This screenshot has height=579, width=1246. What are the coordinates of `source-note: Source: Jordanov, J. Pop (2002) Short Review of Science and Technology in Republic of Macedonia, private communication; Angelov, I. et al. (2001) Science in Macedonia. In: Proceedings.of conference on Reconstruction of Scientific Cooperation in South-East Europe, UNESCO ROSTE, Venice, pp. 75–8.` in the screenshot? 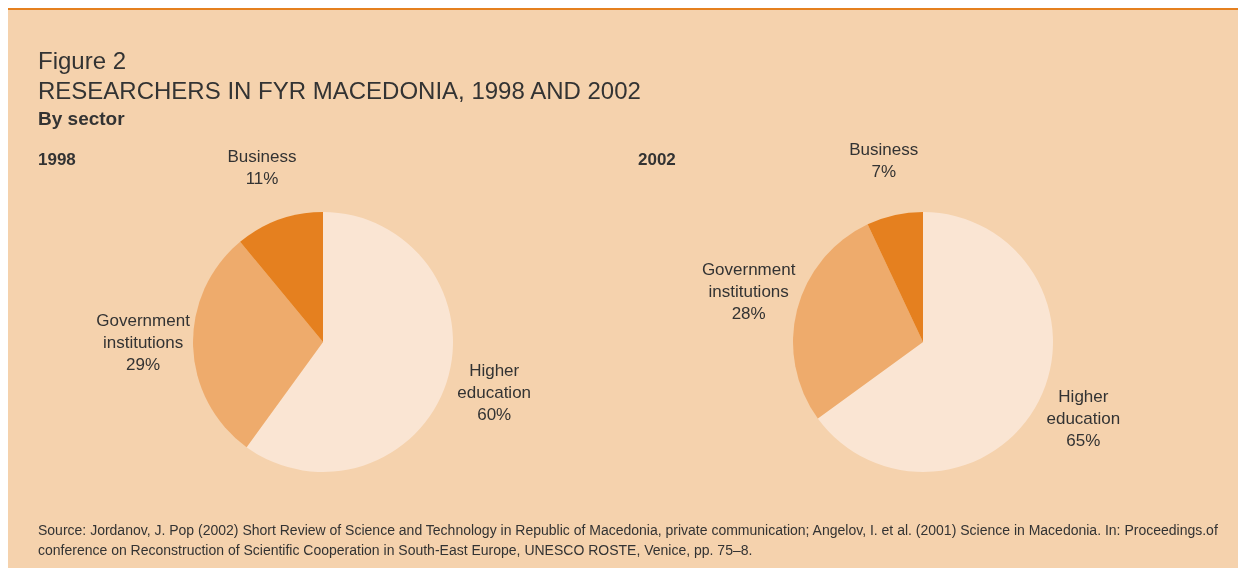 It's located at (628, 540).